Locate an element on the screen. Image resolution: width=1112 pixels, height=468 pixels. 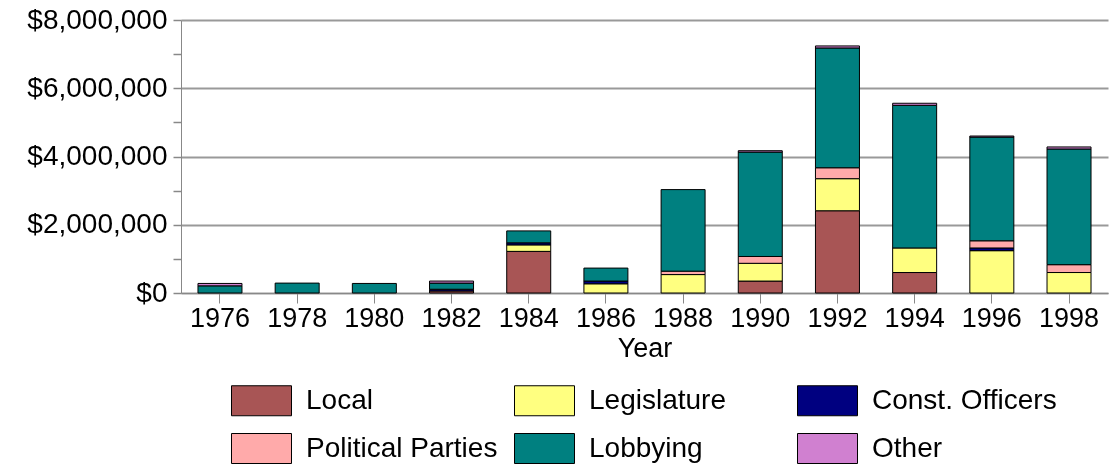
x-tick-label: 1984 is located at coordinates (528, 317).